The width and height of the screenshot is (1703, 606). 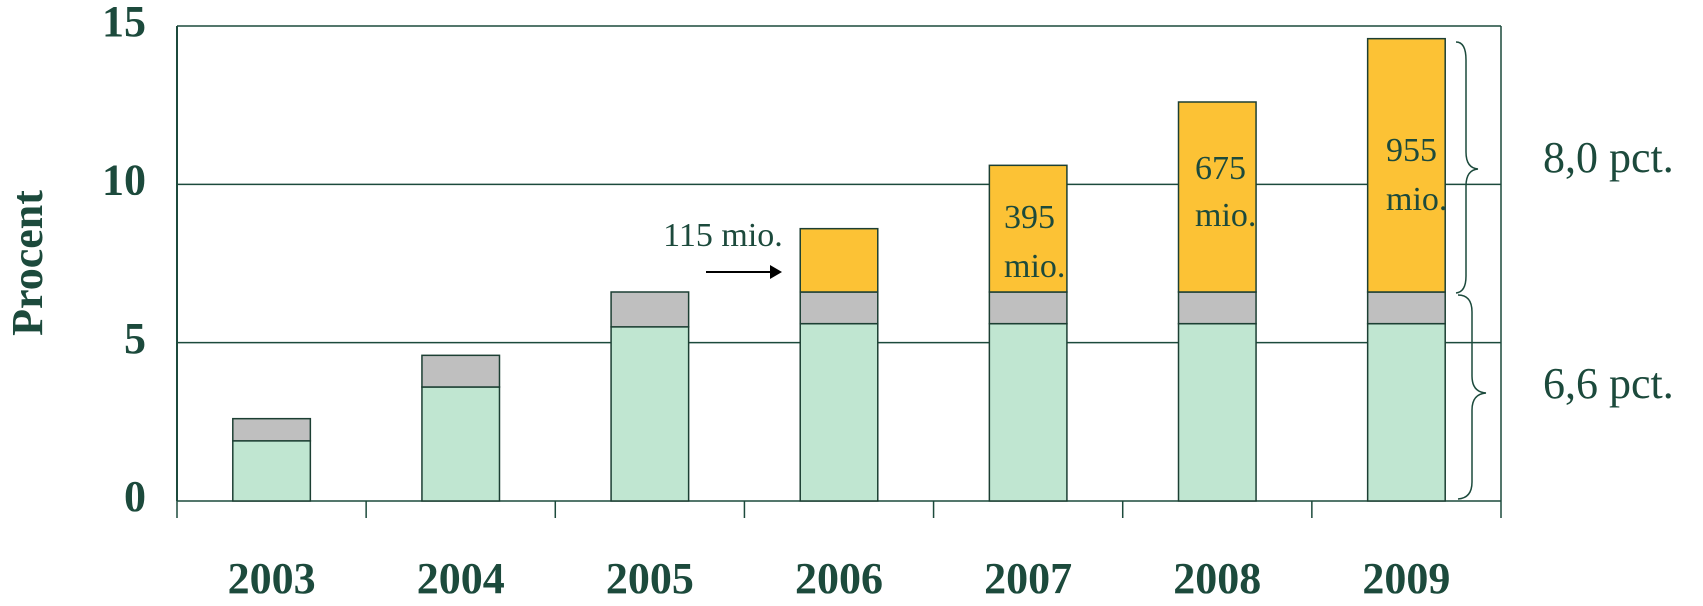 I want to click on x-tick-label: 2008, so click(x=1217, y=578).